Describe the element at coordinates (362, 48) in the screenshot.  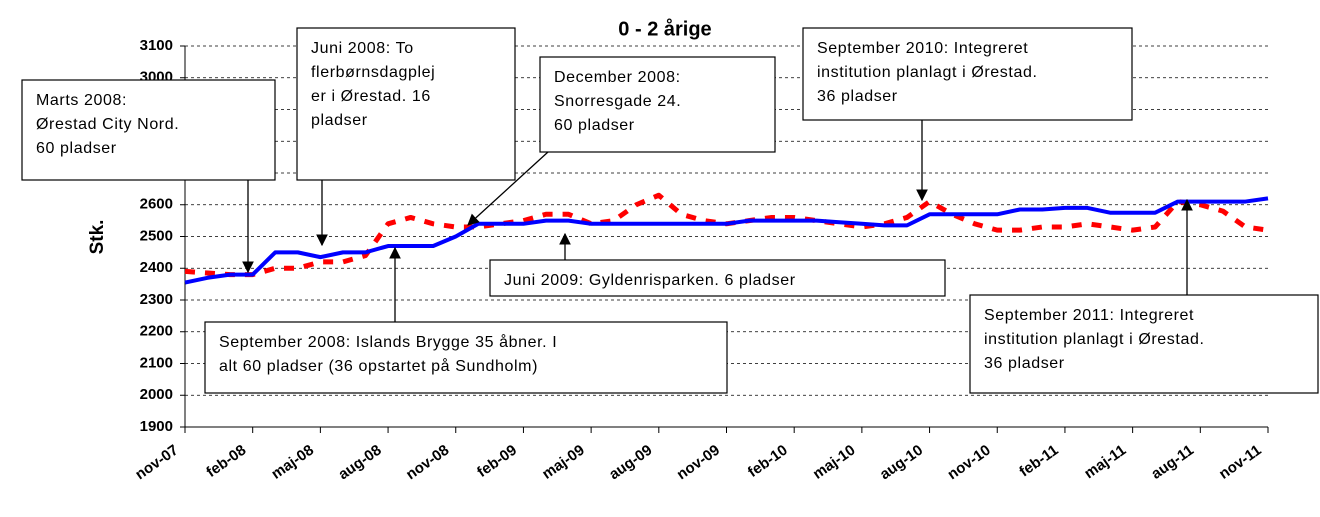
I see `annotation-text: Juni 2008: To` at that location.